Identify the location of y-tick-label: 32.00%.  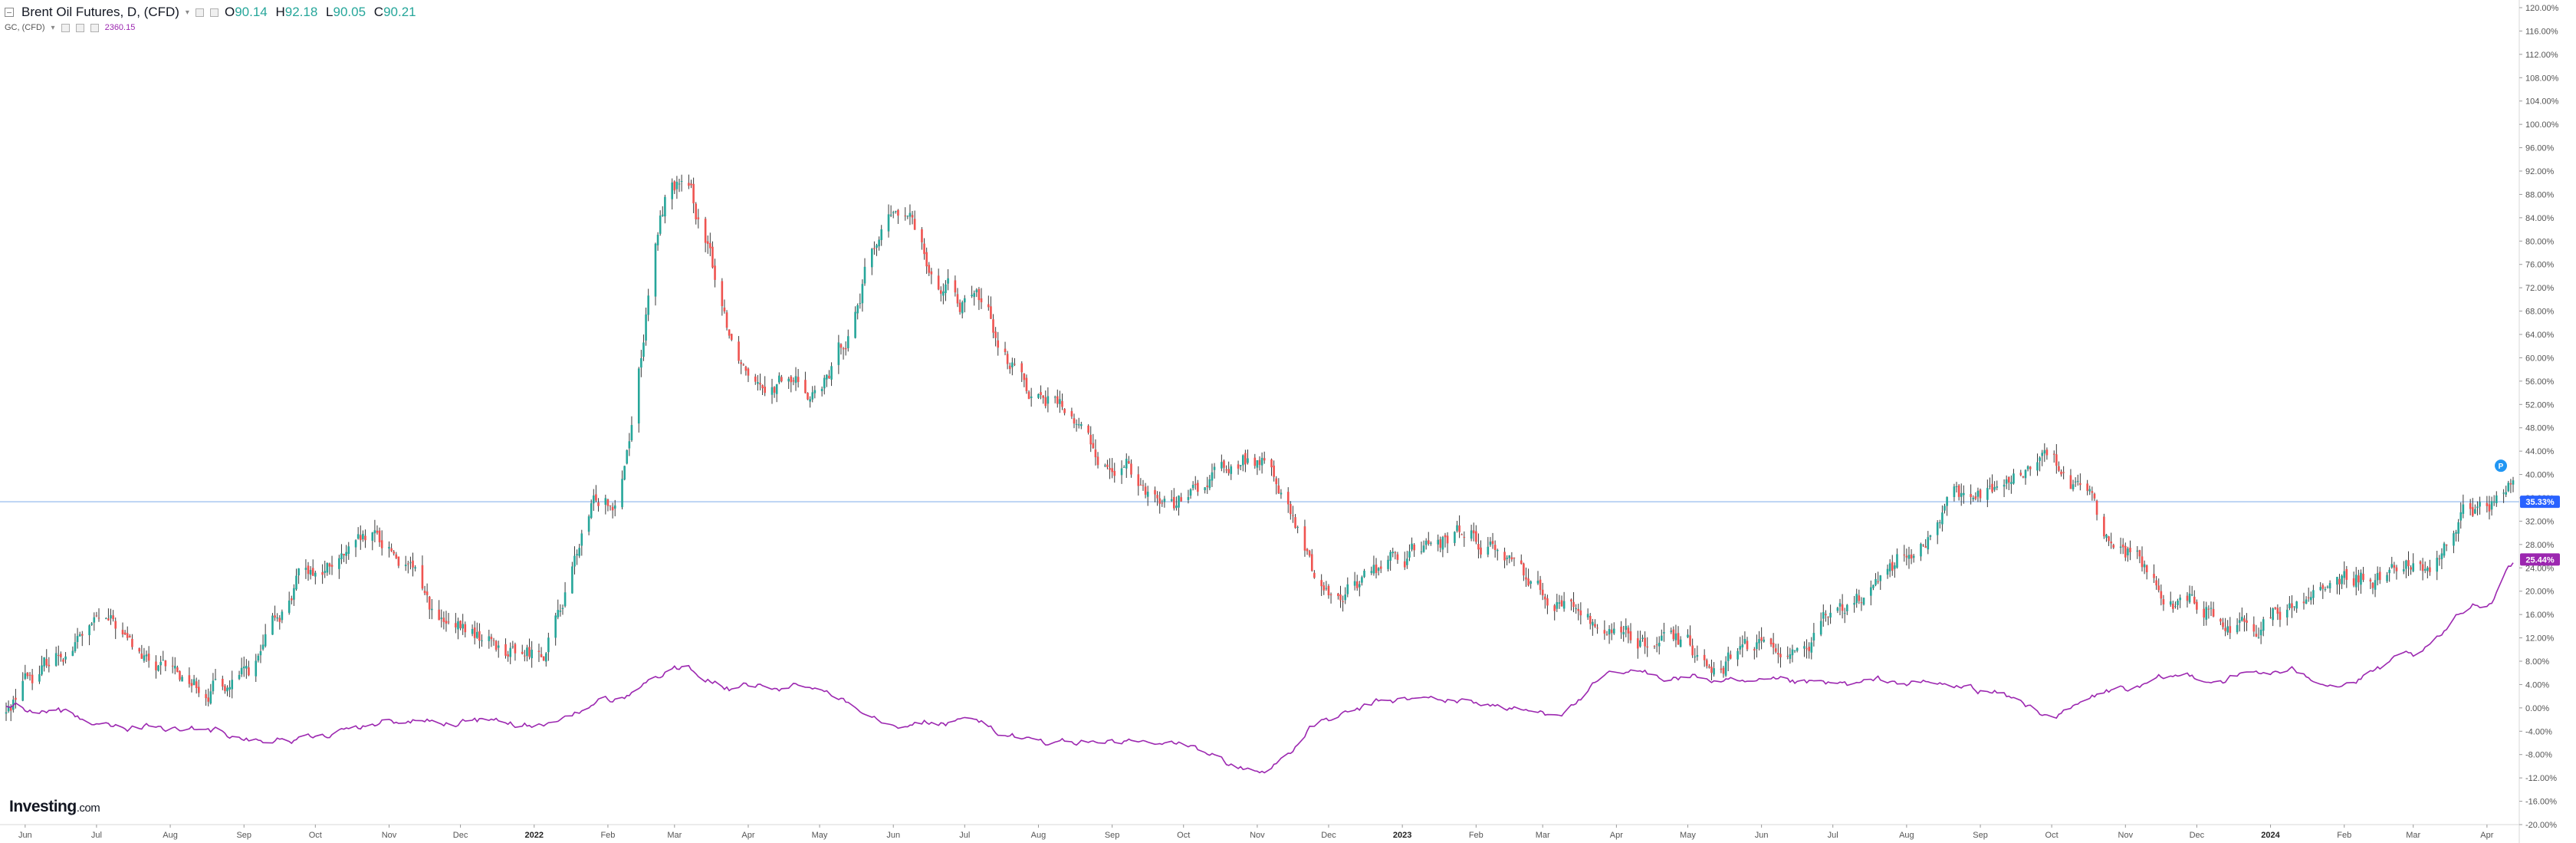
(2540, 521).